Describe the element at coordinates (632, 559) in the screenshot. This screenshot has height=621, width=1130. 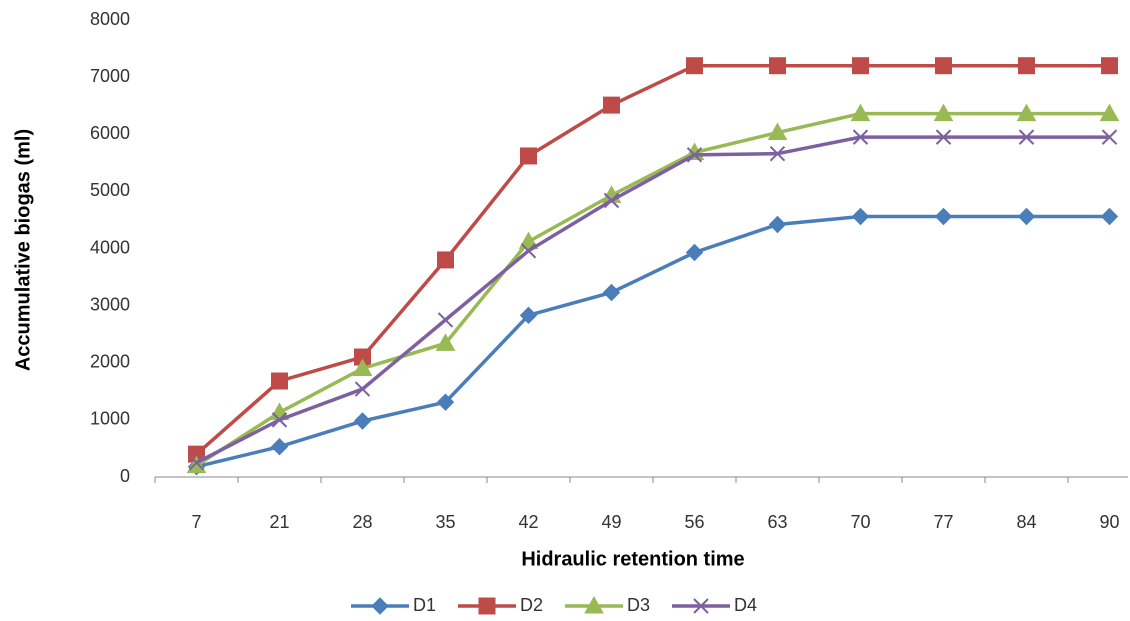
I see `x-axis-title: Hidraulic retention time` at that location.